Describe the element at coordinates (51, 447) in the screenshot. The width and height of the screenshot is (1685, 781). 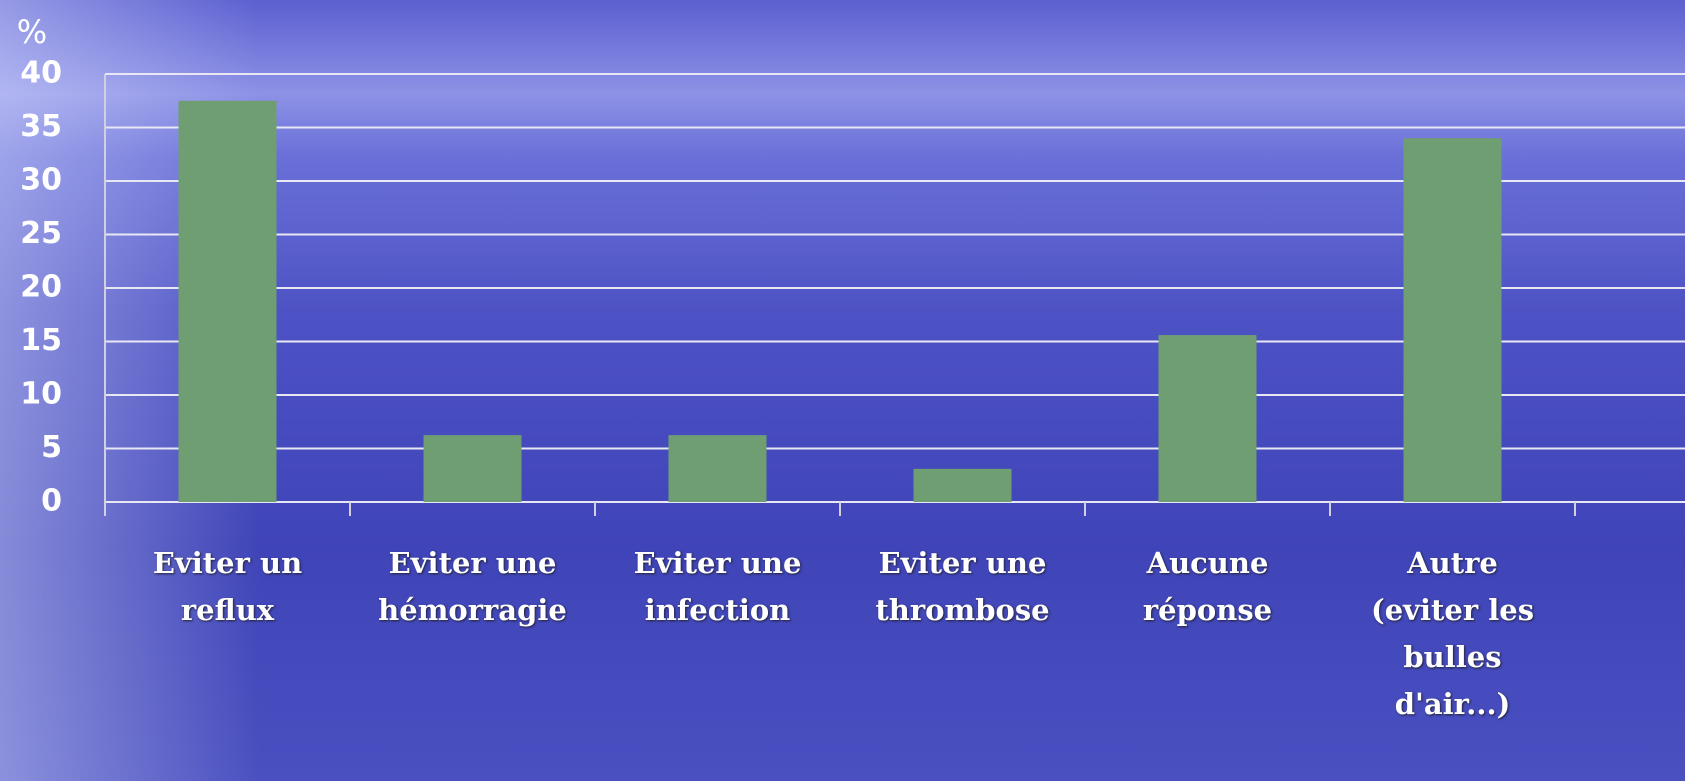
I see `y-tick-label: 5` at that location.